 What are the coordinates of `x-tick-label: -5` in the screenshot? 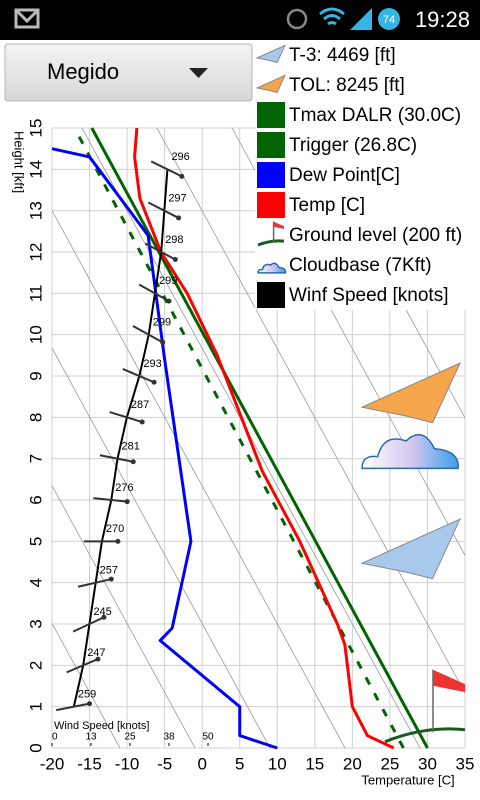 It's located at (164, 763).